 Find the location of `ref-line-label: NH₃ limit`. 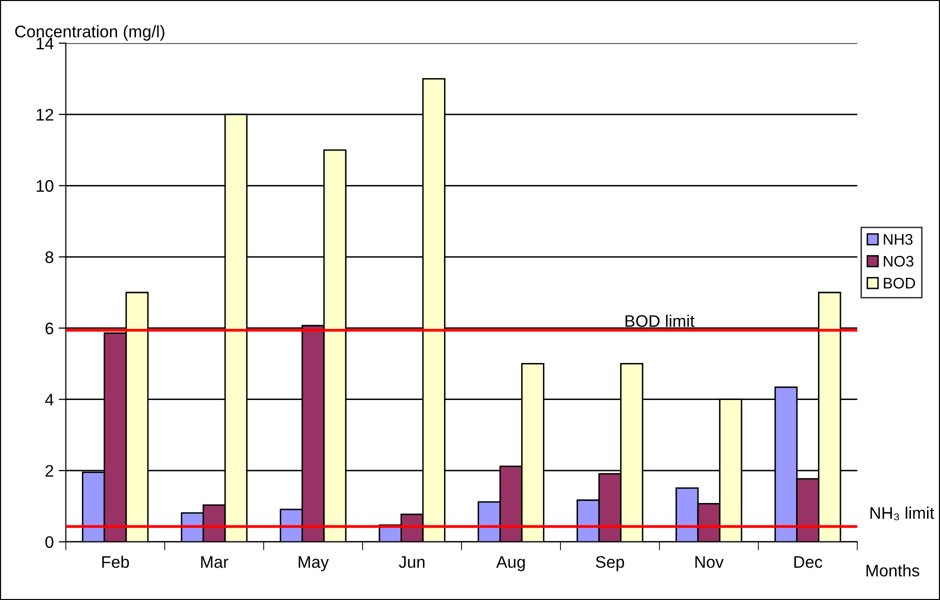

ref-line-label: NH₃ limit is located at coordinates (902, 513).